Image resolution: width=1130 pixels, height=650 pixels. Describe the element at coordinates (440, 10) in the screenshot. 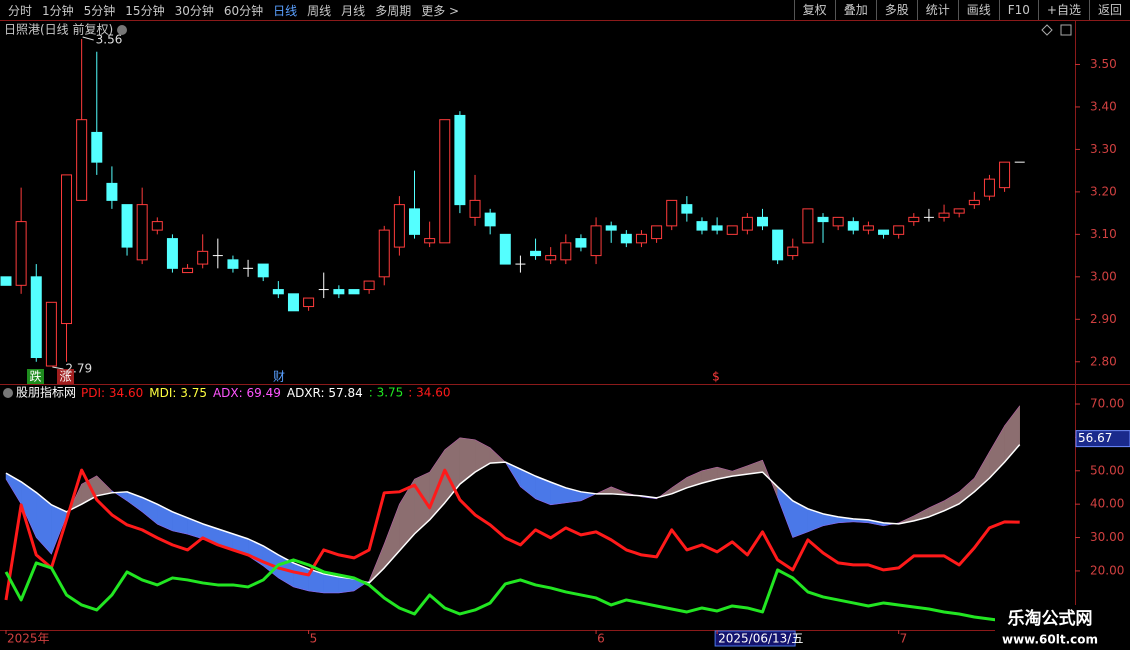

I see `toolbar-button: 更多 >` at that location.